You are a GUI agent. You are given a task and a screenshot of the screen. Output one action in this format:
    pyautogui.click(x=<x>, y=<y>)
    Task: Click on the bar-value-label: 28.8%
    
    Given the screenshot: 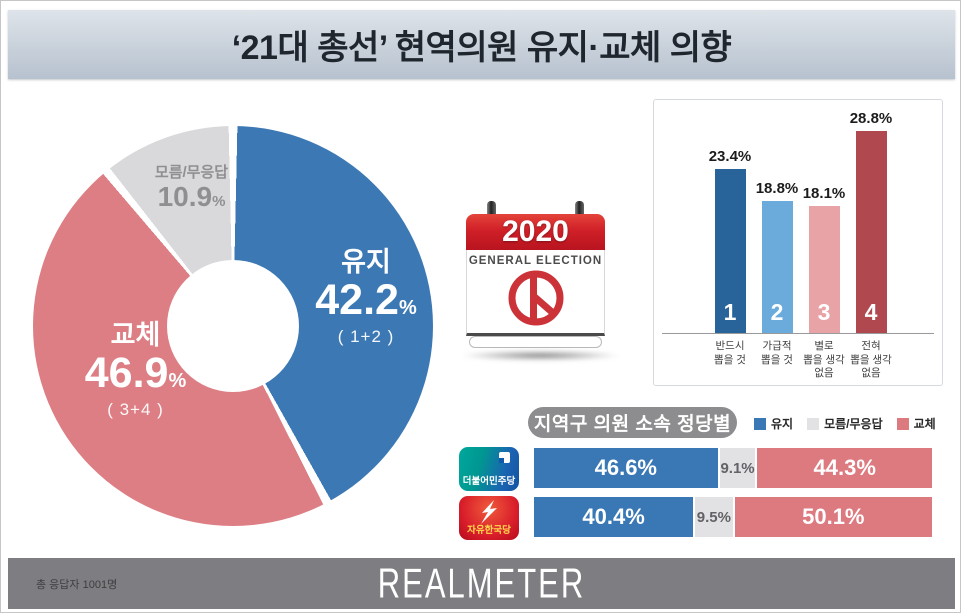 What is the action you would take?
    pyautogui.click(x=871, y=118)
    